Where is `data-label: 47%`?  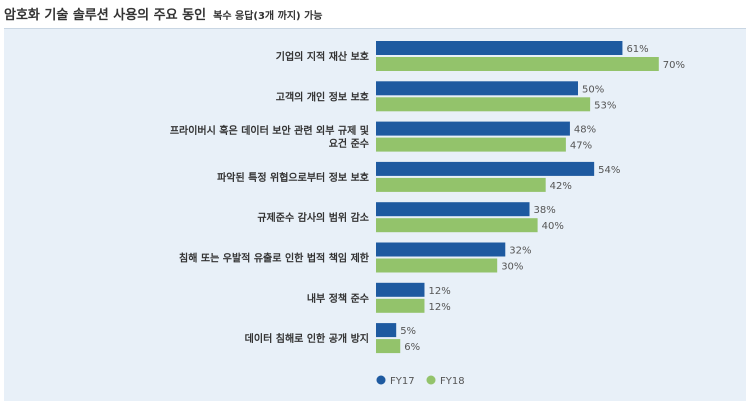
data-label: 47% is located at coordinates (581, 146).